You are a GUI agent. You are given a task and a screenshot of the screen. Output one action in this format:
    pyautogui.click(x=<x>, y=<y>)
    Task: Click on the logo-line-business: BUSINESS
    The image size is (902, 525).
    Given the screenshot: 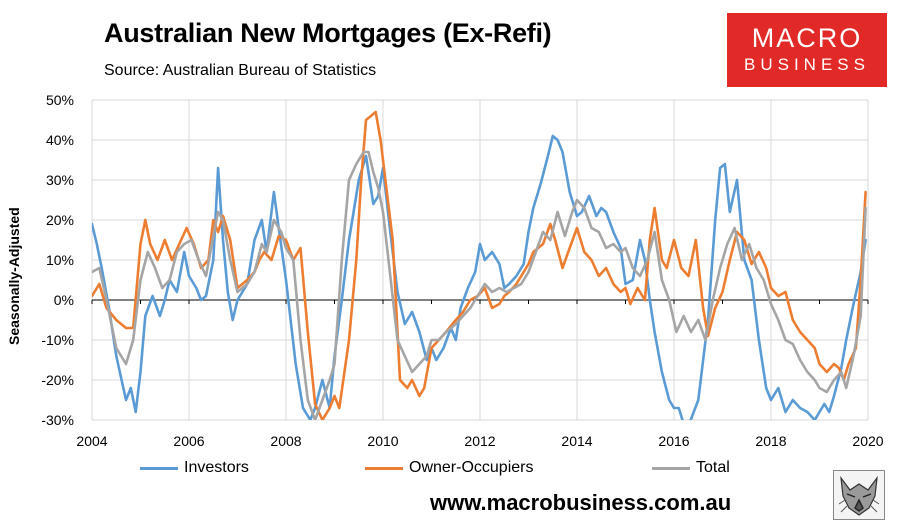 What is the action you would take?
    pyautogui.click(x=807, y=64)
    